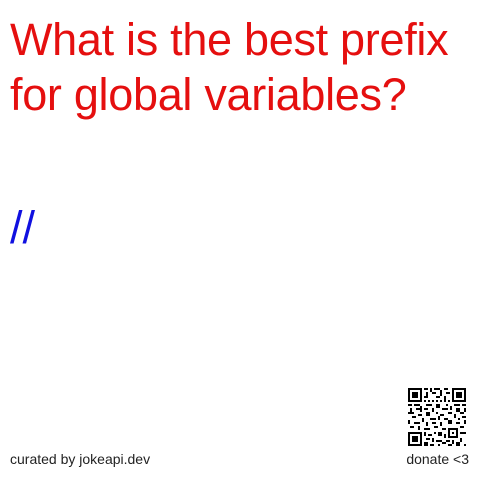 The width and height of the screenshot is (480, 480). What do you see at coordinates (80, 459) in the screenshot?
I see `credit-link: curated by jokeapi.dev` at bounding box center [80, 459].